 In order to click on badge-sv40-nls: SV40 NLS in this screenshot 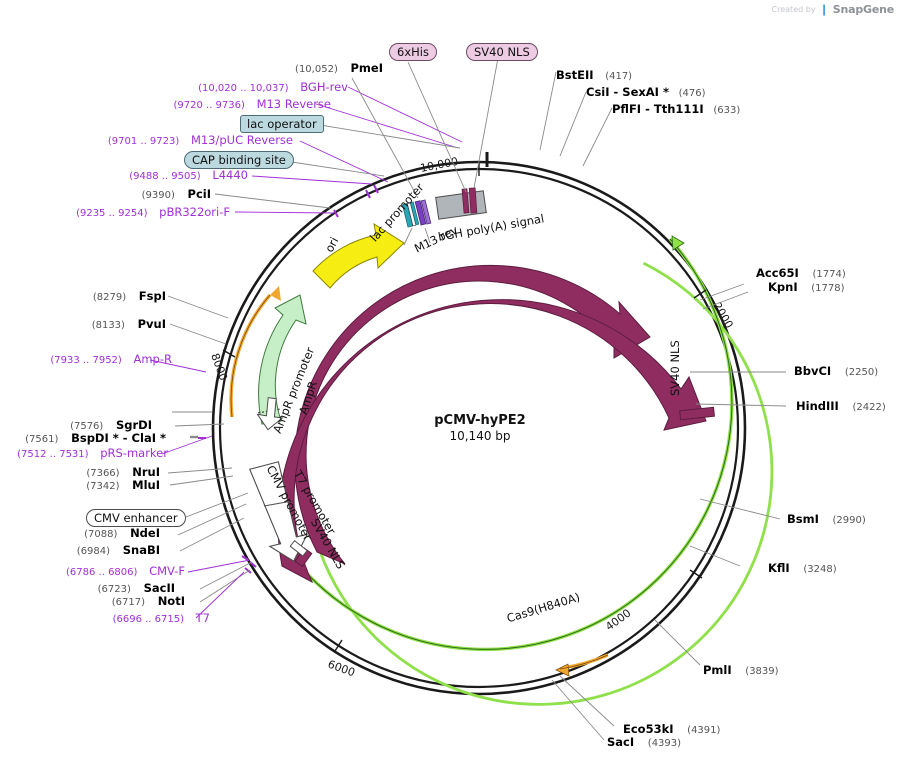, I will do `click(502, 52)`.